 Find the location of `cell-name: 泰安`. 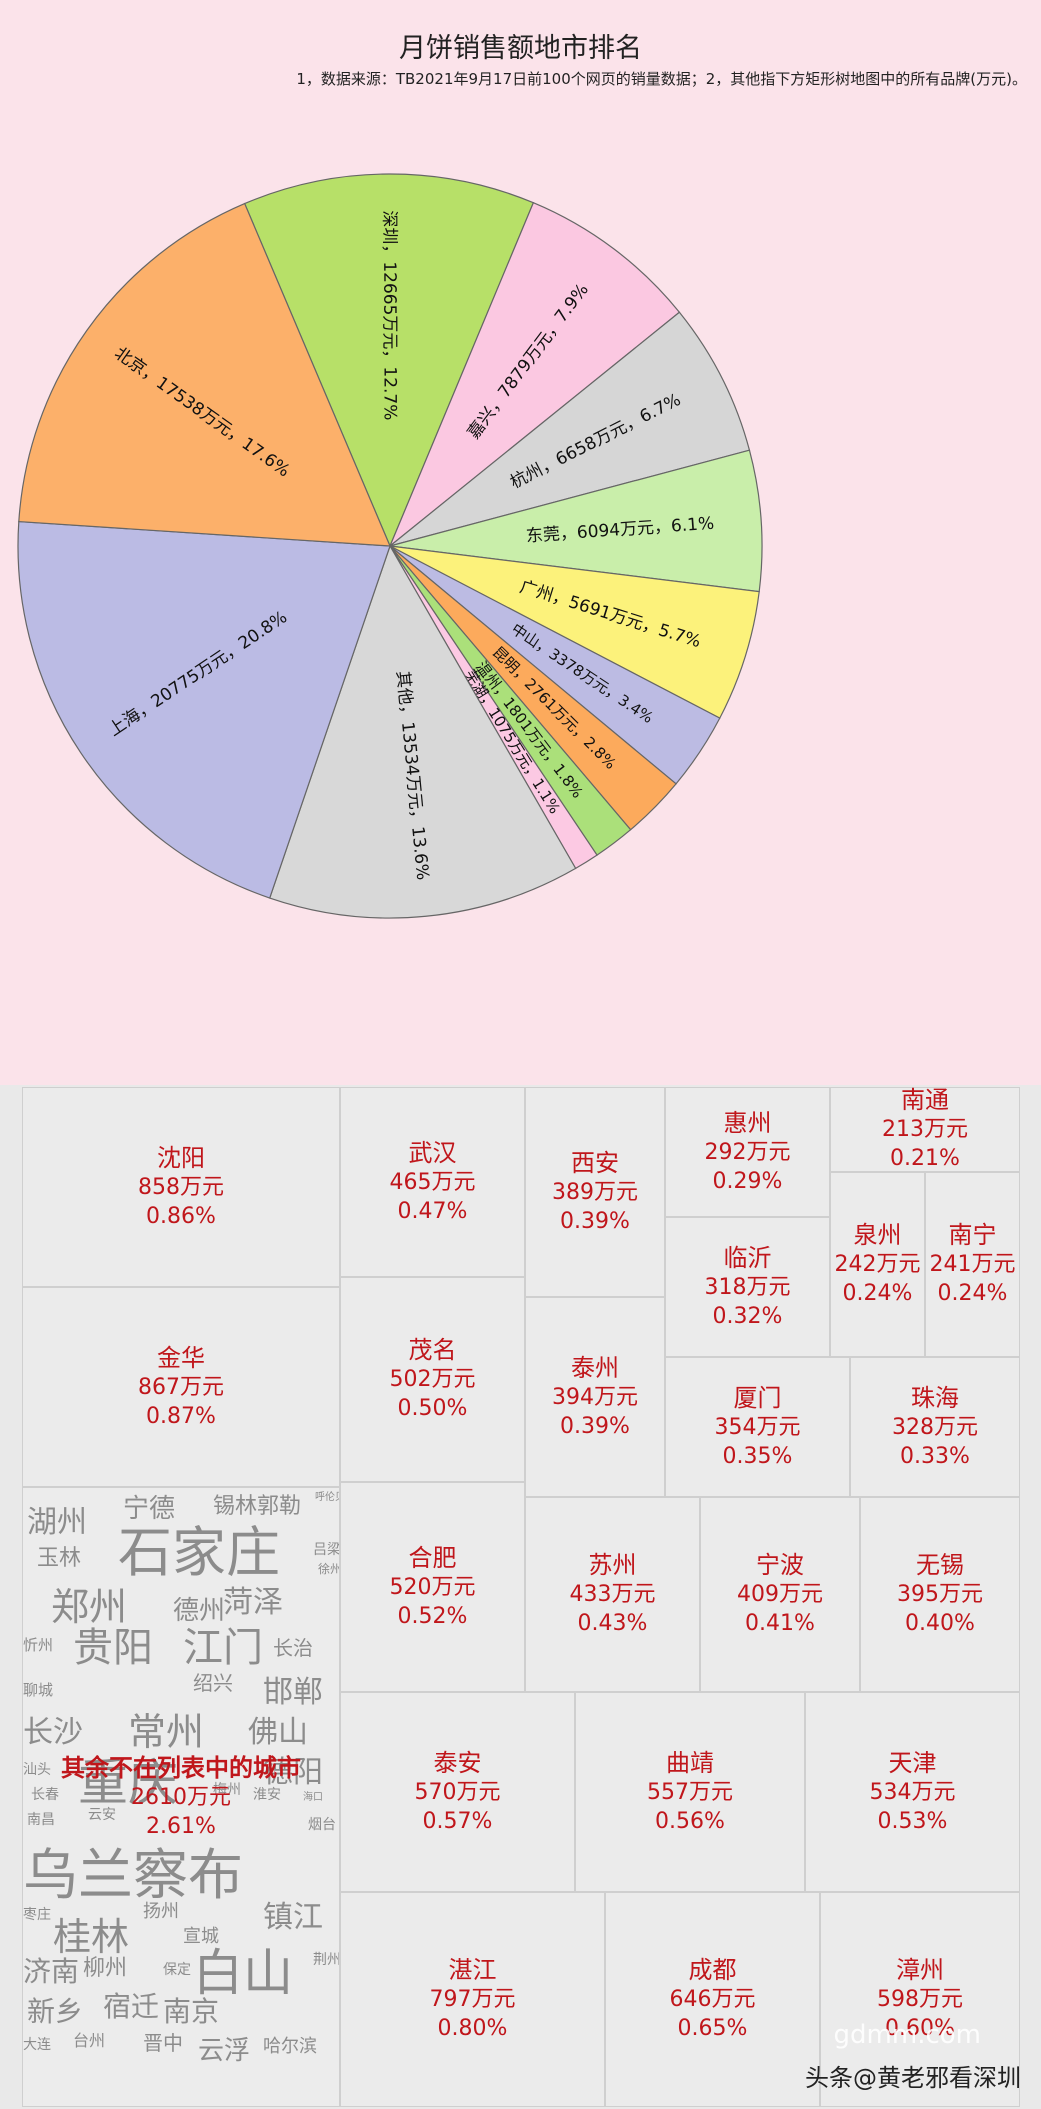

cell-name: 泰安 is located at coordinates (457, 1762).